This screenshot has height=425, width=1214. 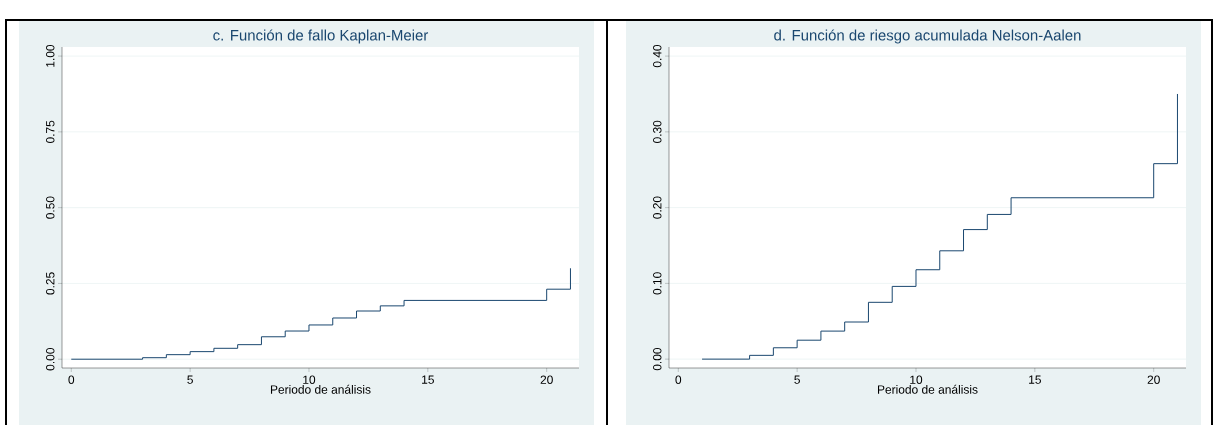 What do you see at coordinates (50, 55) in the screenshot?
I see `y-tick-label: 1.00` at bounding box center [50, 55].